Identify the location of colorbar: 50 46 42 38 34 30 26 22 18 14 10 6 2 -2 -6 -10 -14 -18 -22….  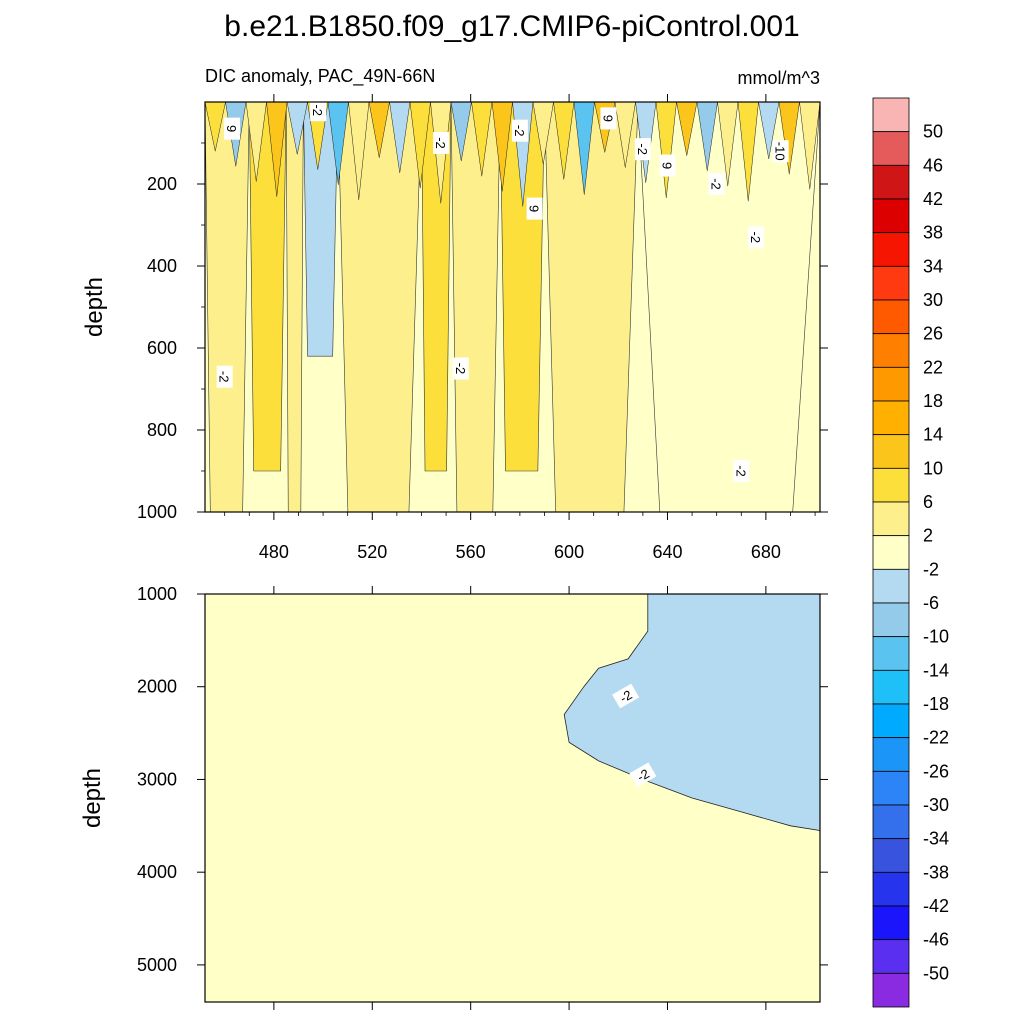
(910, 552).